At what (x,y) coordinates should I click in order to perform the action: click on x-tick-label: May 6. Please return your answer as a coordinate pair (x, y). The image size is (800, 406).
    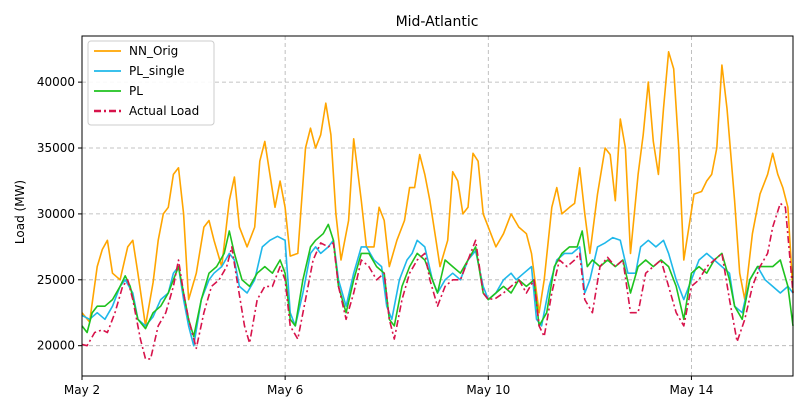
    Looking at the image, I should click on (285, 390).